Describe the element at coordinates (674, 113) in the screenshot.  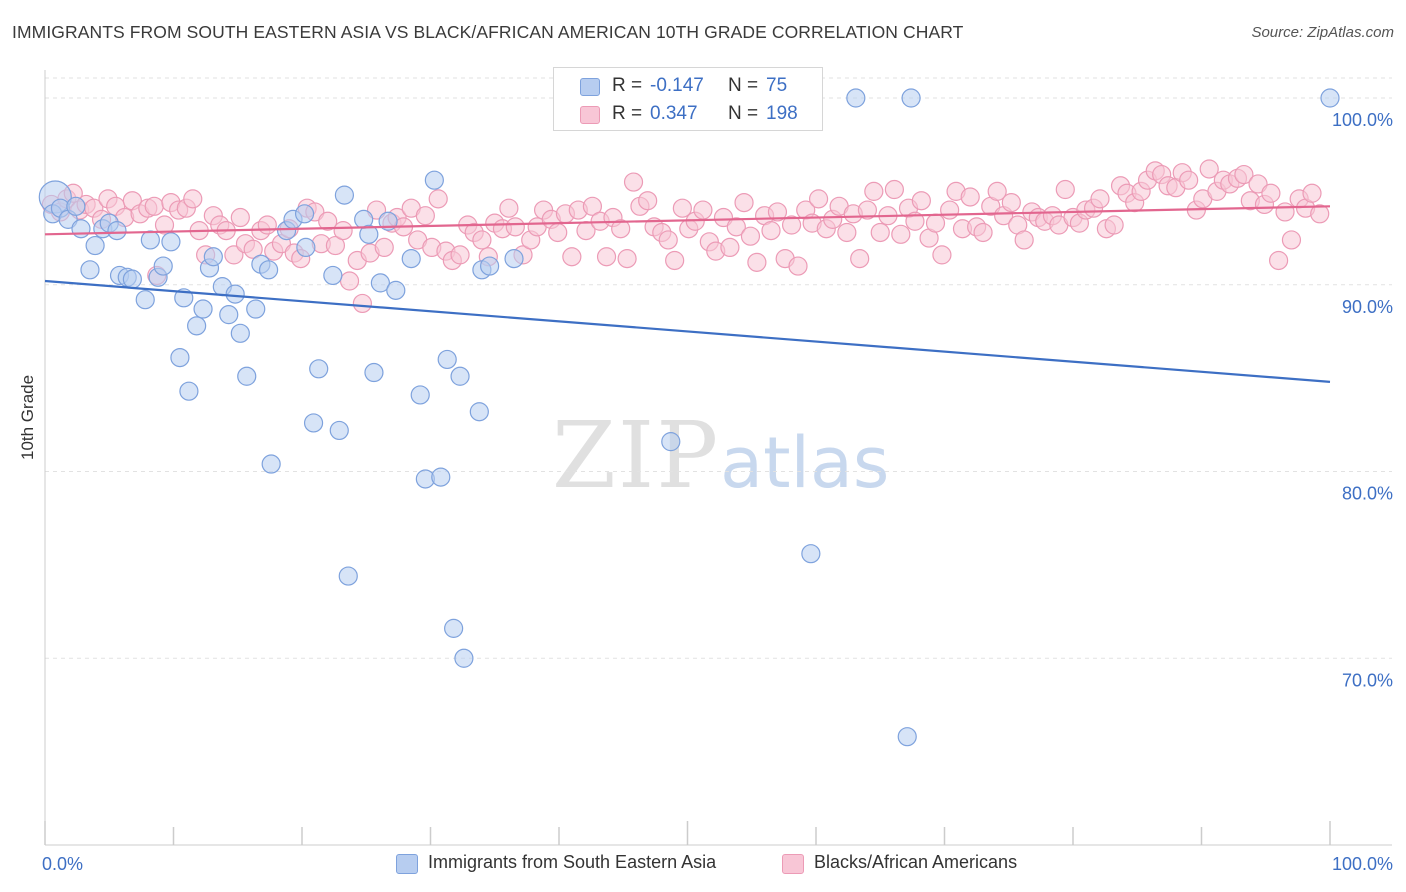
I see `legend-r-value: 0.347` at that location.